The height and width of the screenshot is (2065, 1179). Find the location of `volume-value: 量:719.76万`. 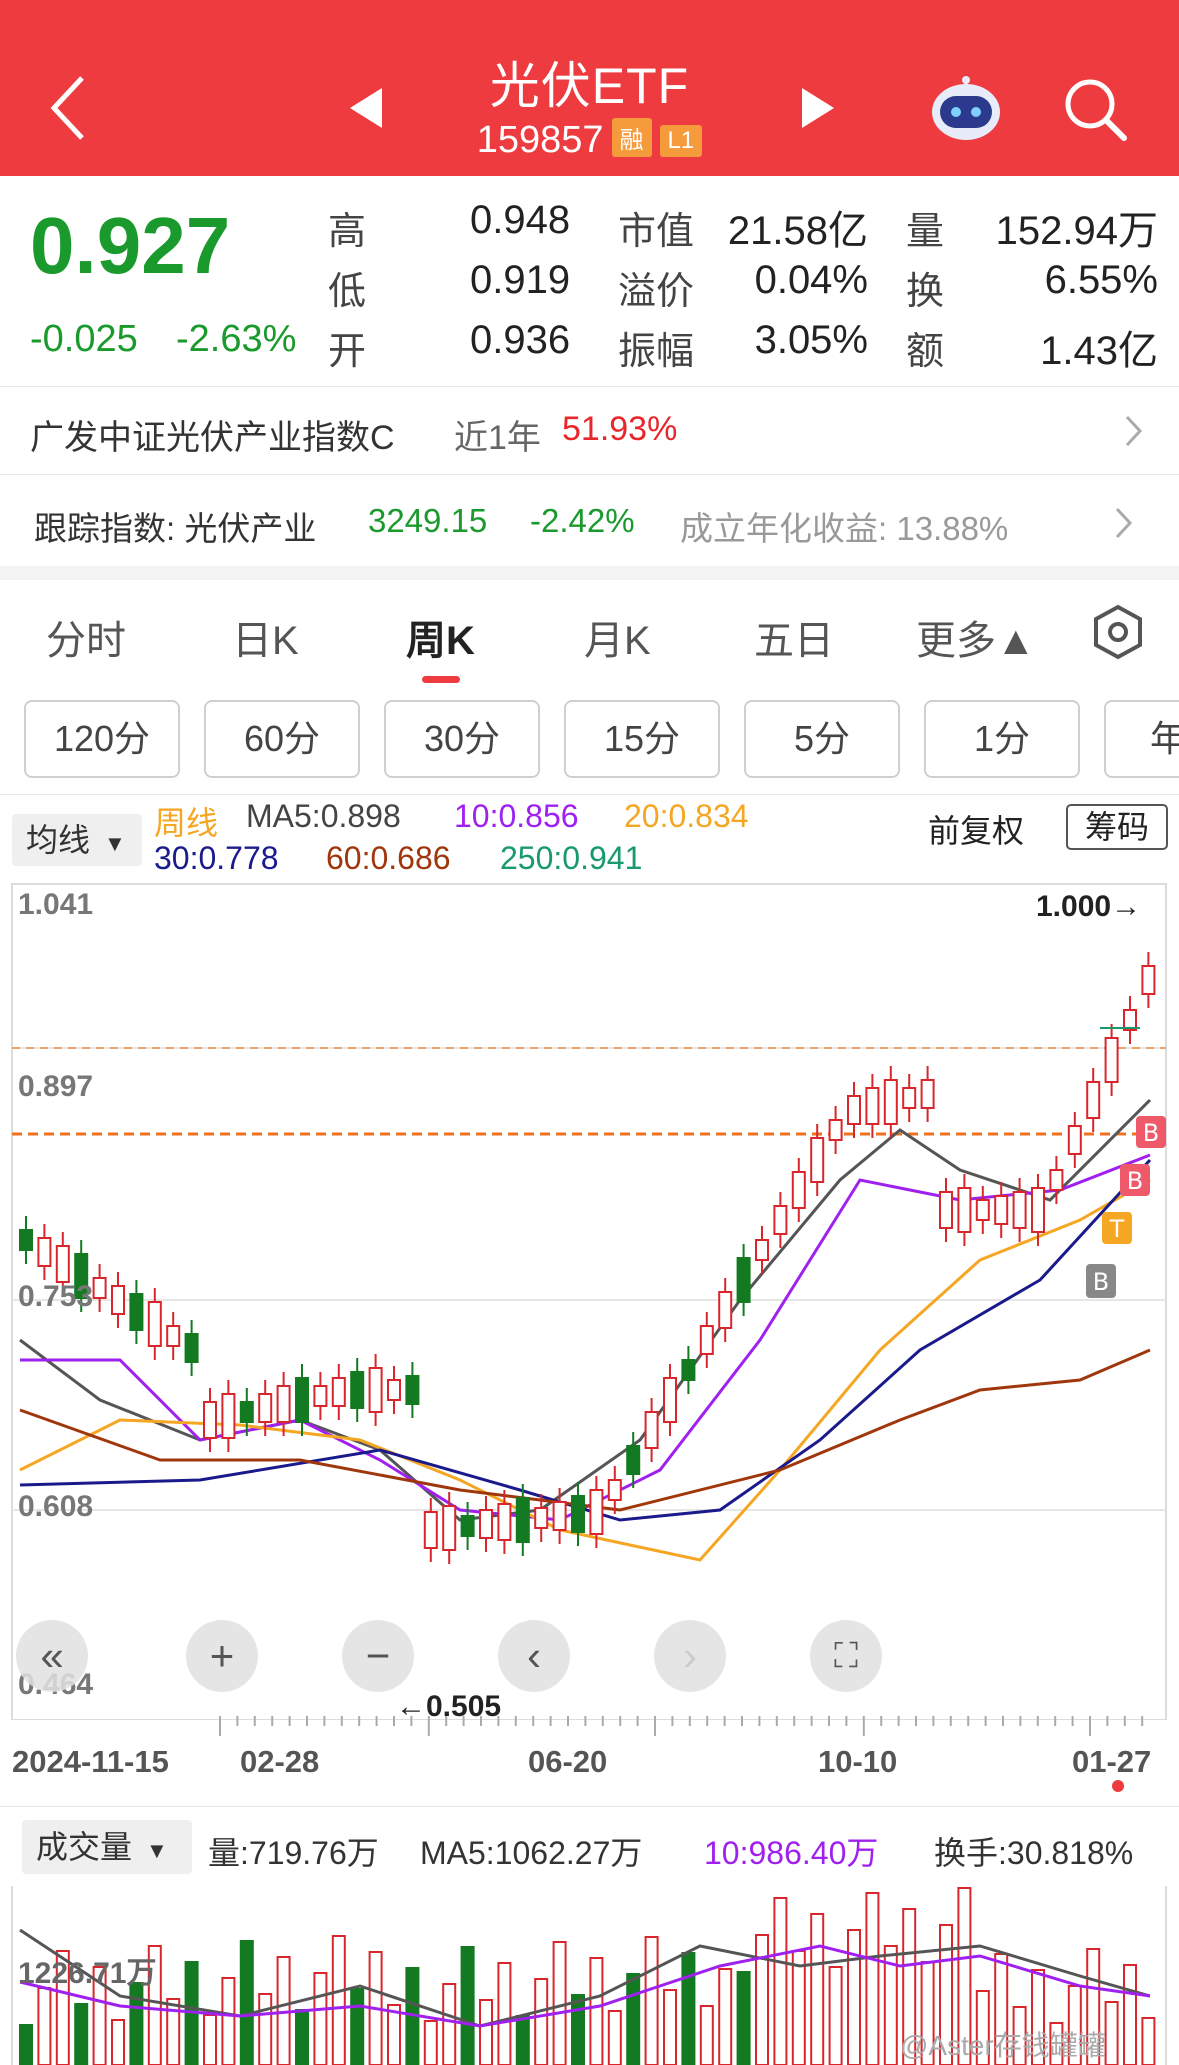

volume-value: 量:719.76万 is located at coordinates (293, 1853).